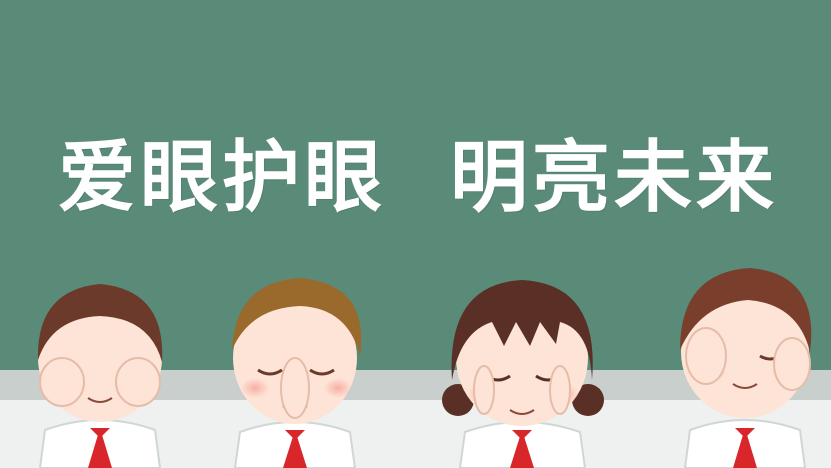  What do you see at coordinates (614, 177) in the screenshot?
I see `slogan-right: 明亮未来` at bounding box center [614, 177].